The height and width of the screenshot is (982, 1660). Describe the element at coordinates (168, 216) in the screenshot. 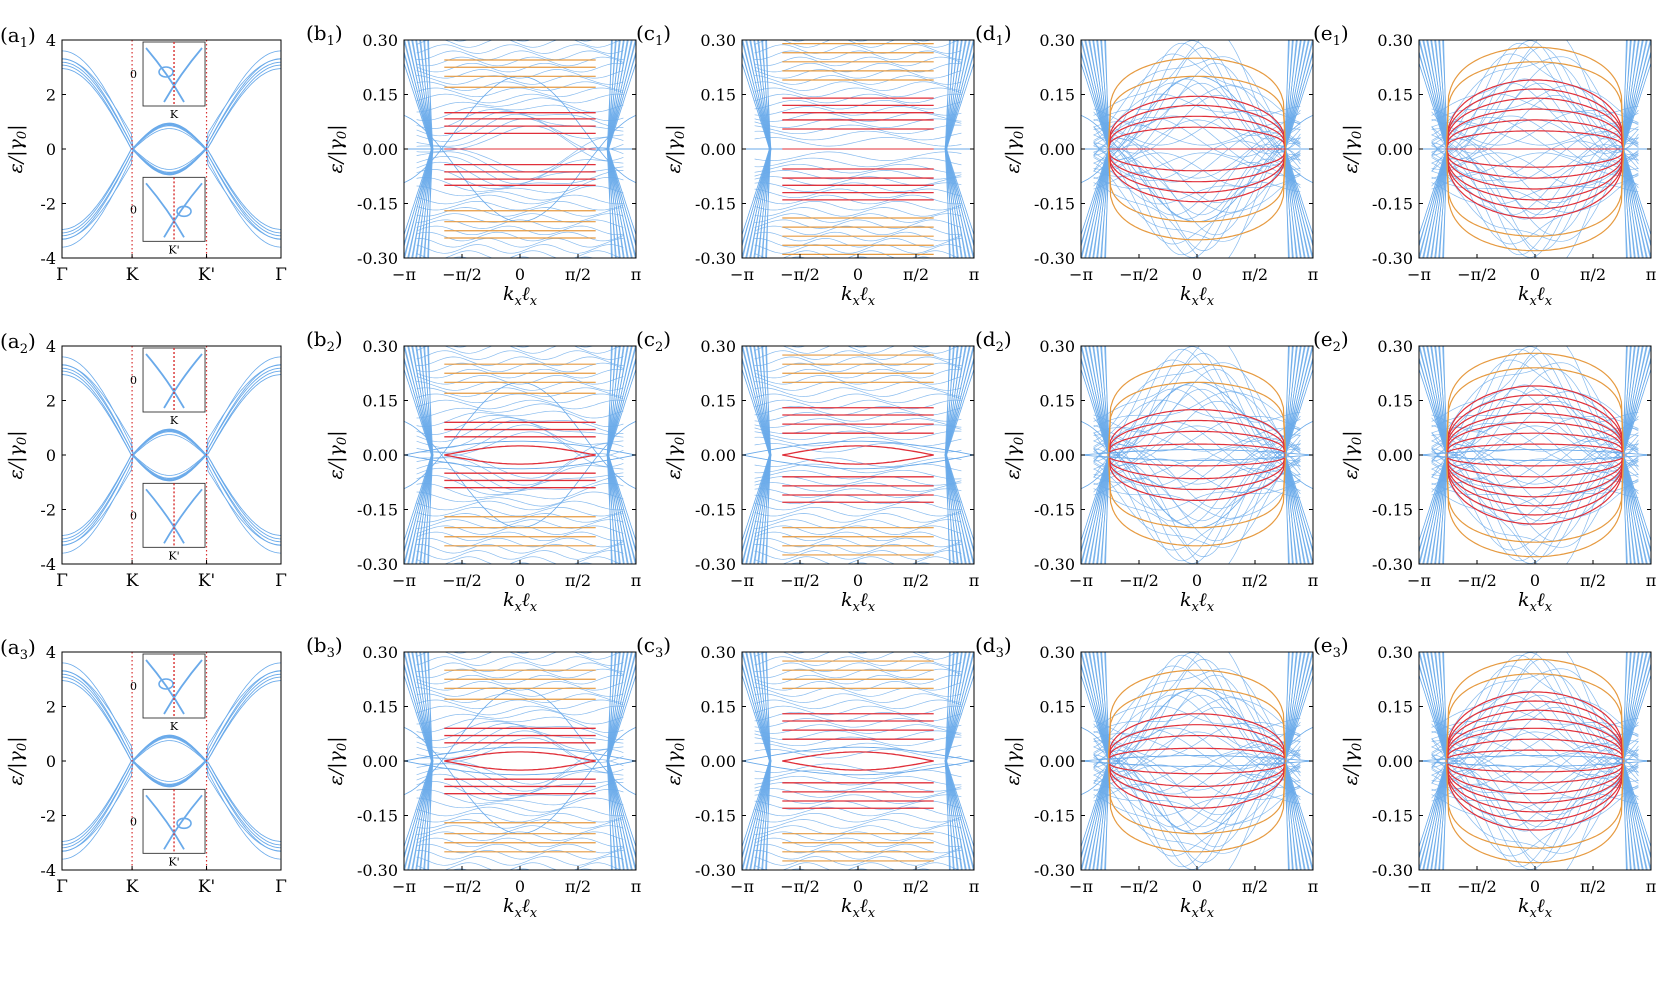

I see `inset-kprime: 0 K'` at that location.